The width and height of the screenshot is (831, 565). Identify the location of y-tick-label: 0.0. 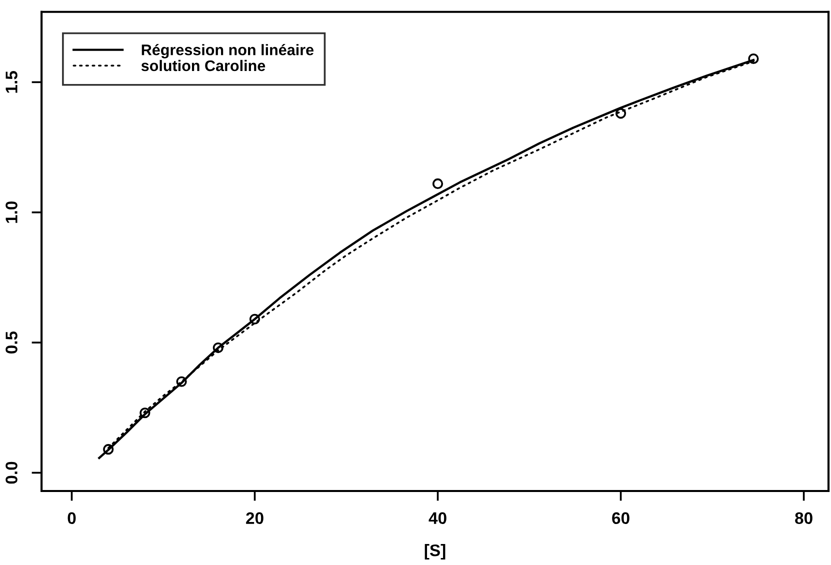
(12, 473).